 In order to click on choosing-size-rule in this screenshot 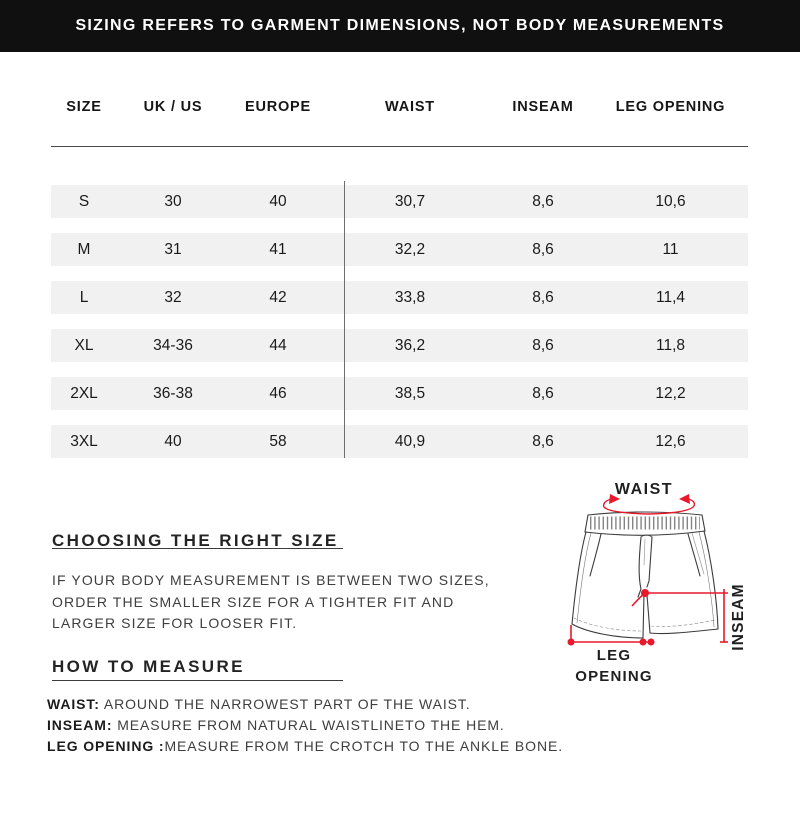, I will do `click(197, 548)`.